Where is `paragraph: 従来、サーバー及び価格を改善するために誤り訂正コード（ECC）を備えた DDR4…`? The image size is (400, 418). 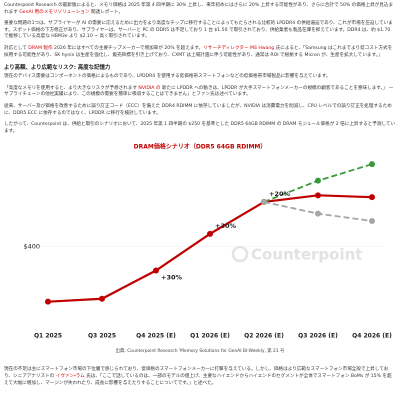
paragraph: 従来、サーバー及び価格を改善するために誤り訂正コード（ECC）を備えた DDR4… is located at coordinates (200, 110).